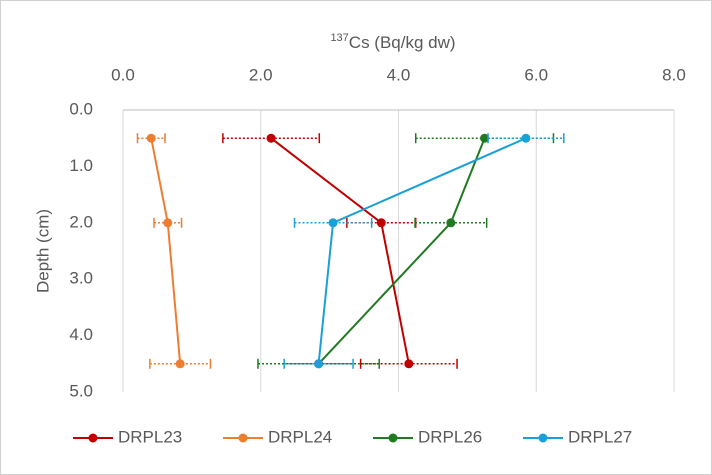  I want to click on legend-label: DRPL27, so click(600, 436).